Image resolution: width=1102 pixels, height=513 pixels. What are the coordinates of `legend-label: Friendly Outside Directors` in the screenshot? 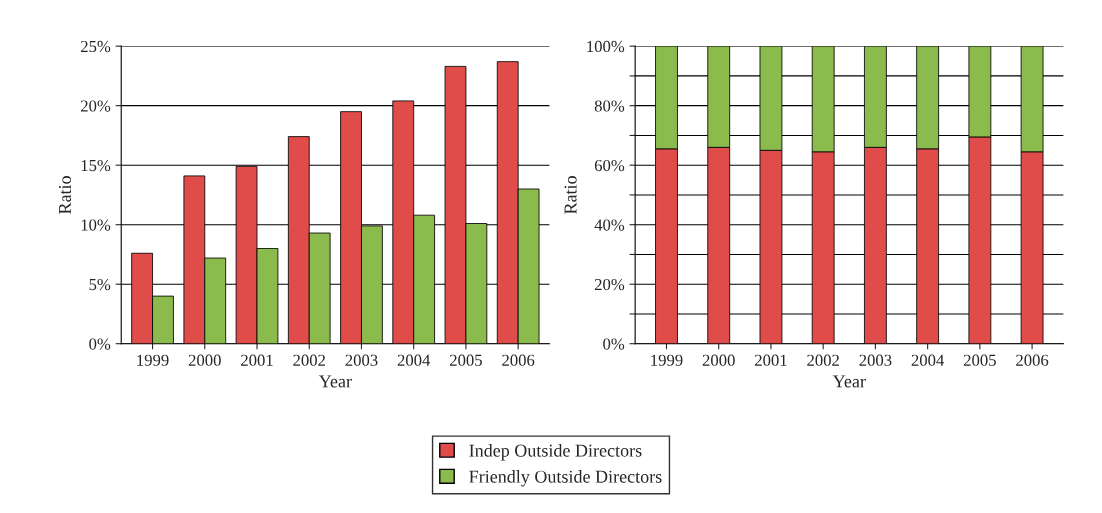 It's located at (565, 478).